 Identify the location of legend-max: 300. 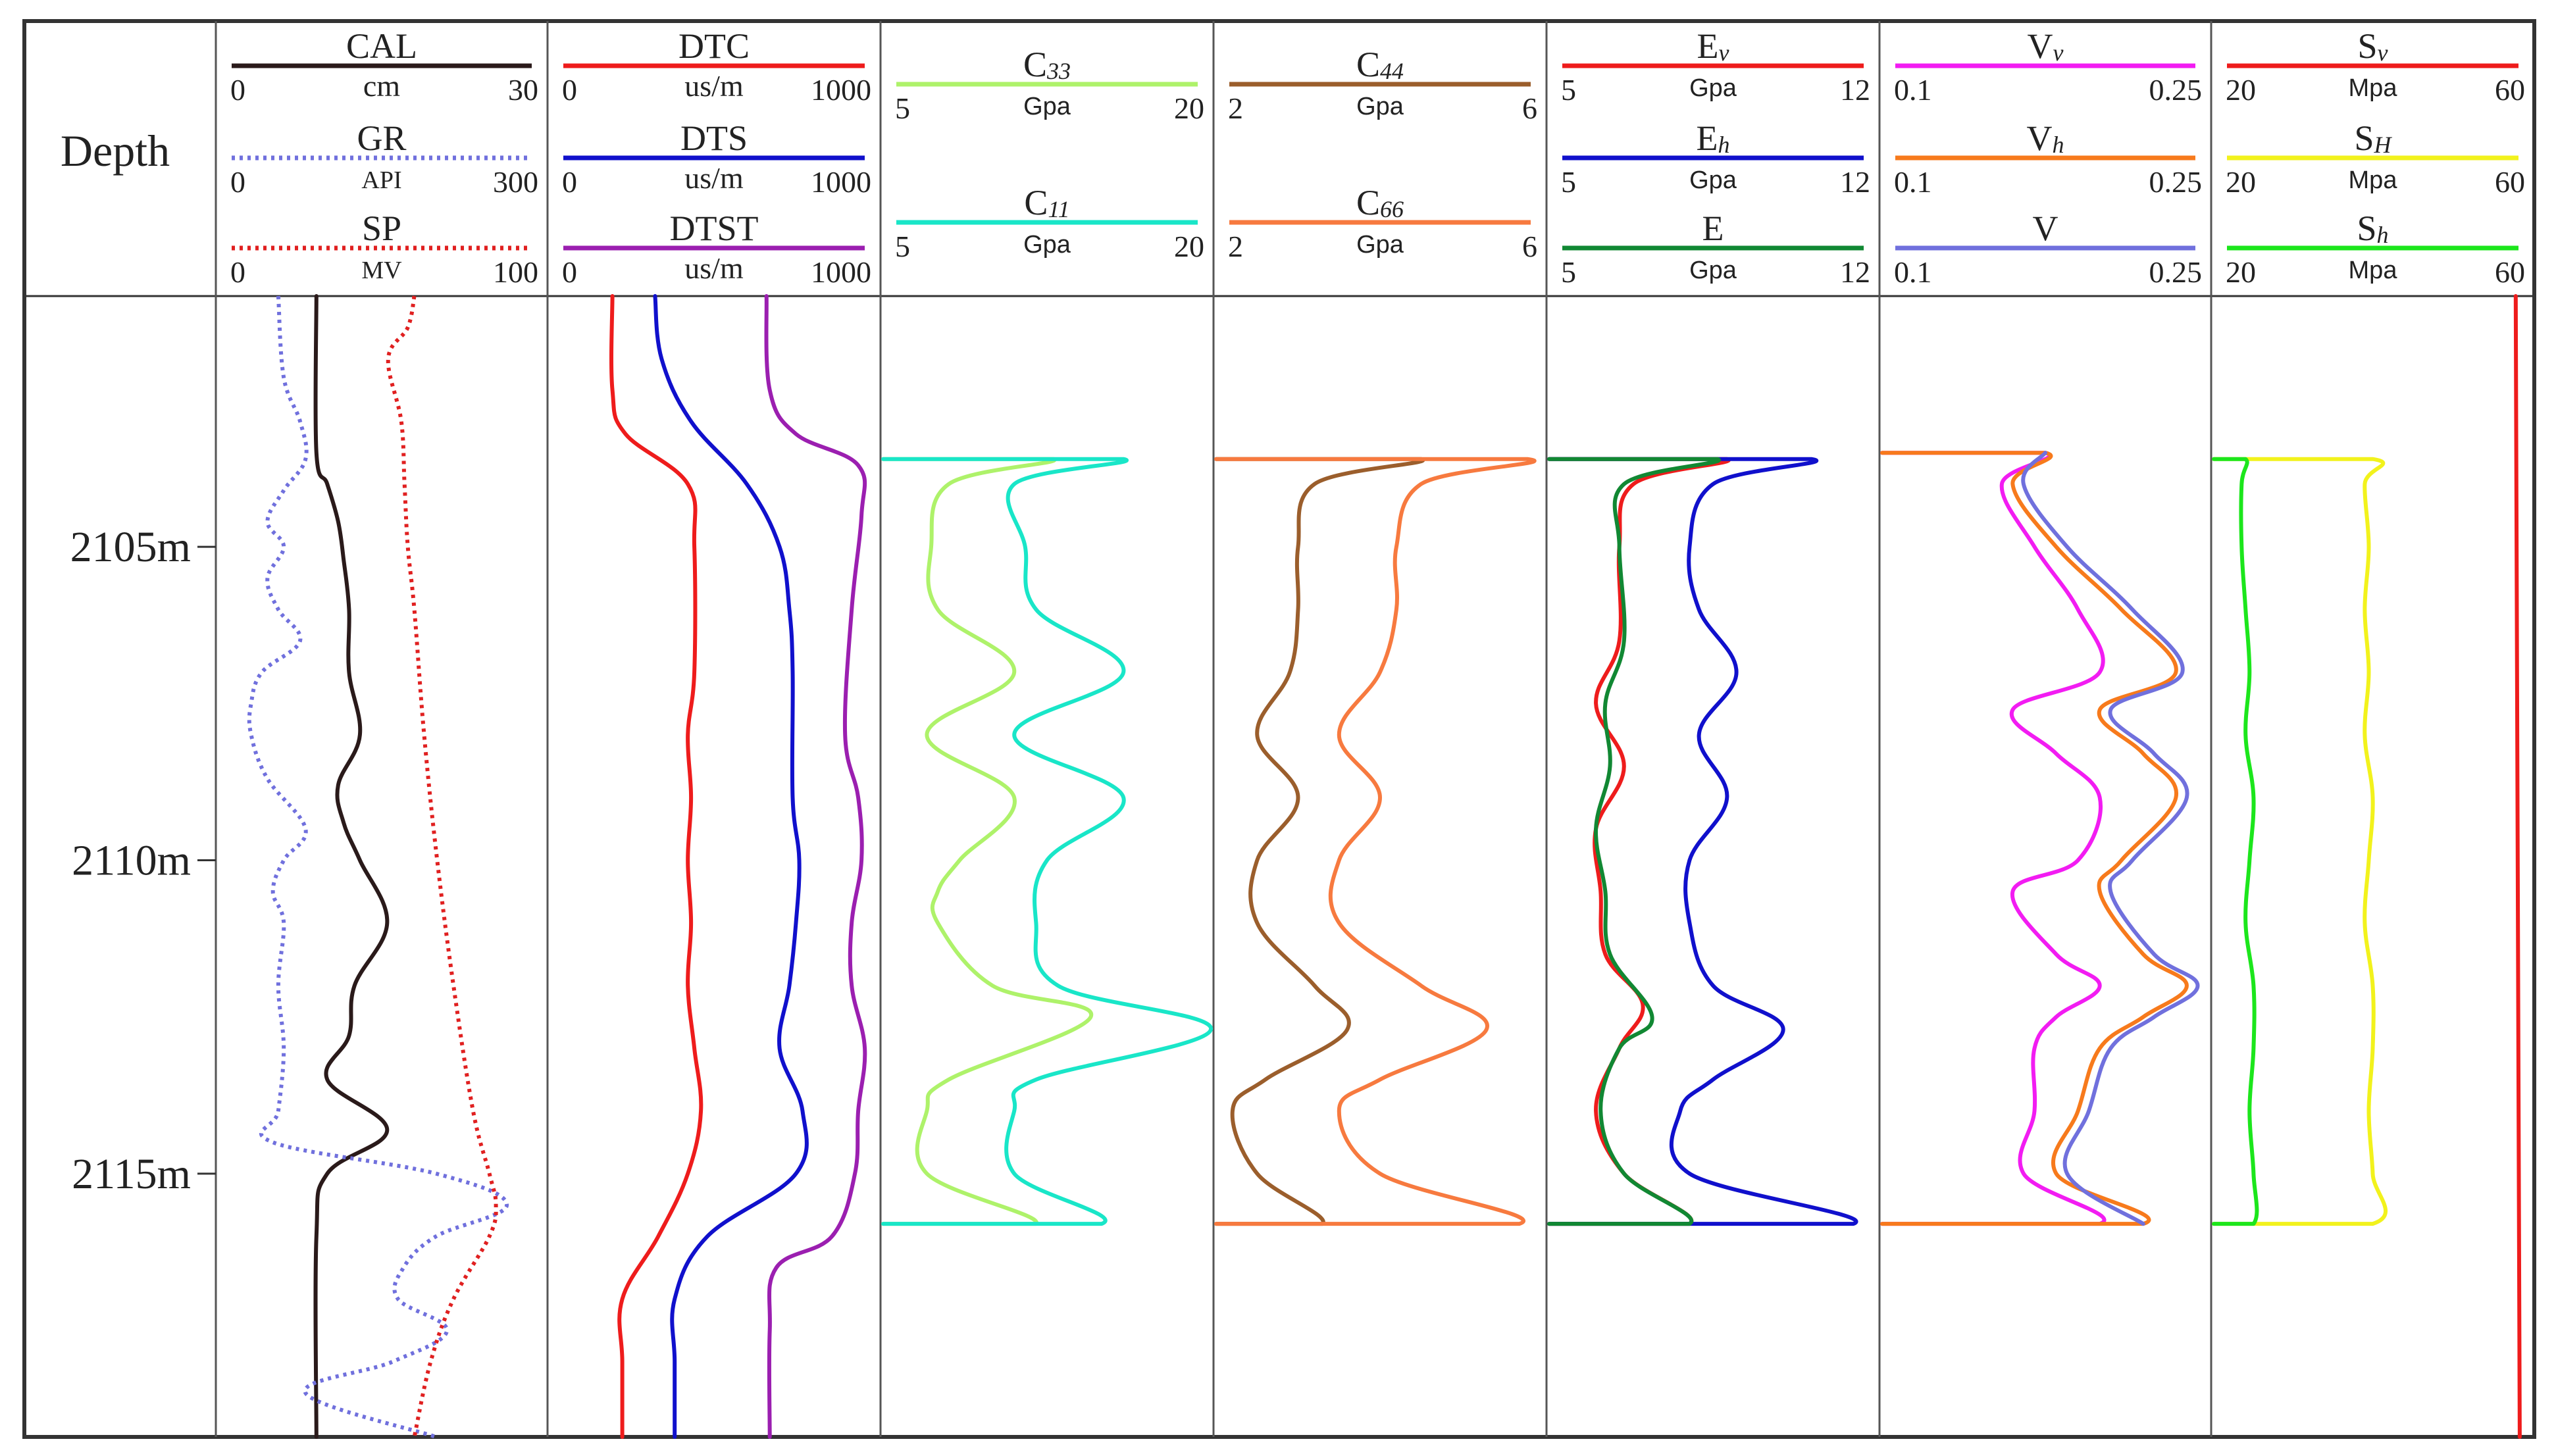
(515, 182).